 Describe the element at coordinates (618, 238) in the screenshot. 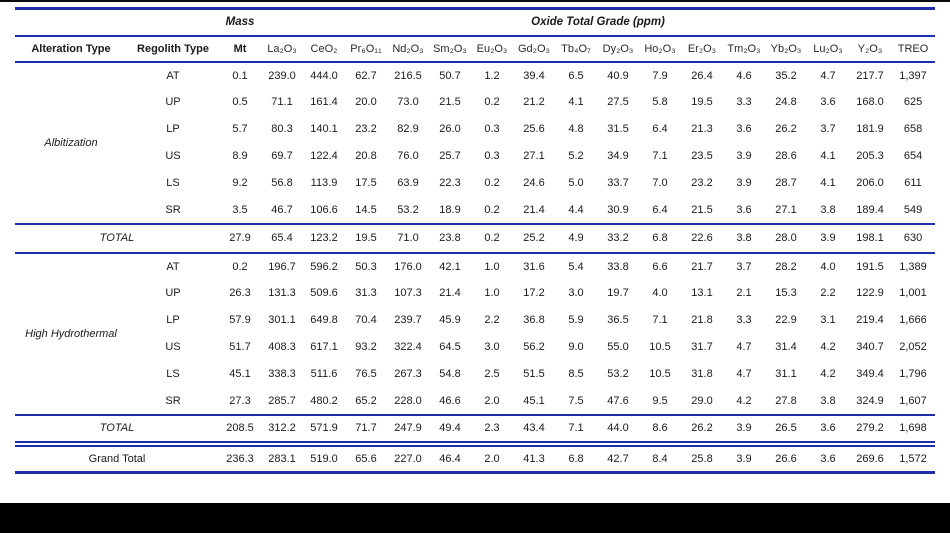

I see `total-value-Dy₂O₃: 33.2` at that location.